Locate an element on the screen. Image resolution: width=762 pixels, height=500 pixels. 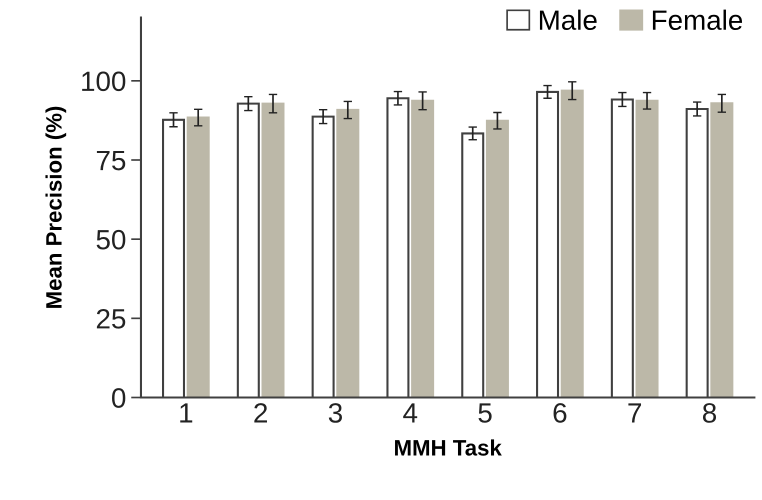
y-axis-title: Mean Precision (%) is located at coordinates (55, 207).